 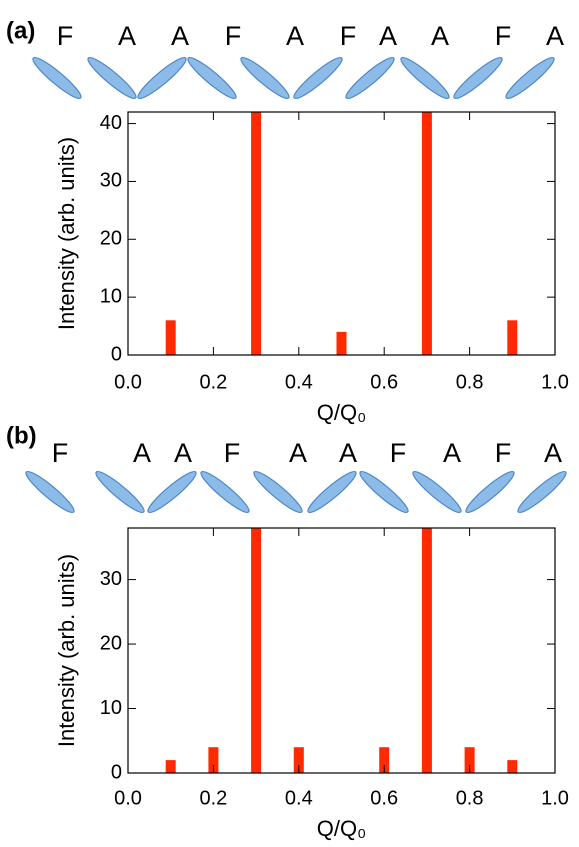 I want to click on panel-label: (b), so click(x=21, y=435).